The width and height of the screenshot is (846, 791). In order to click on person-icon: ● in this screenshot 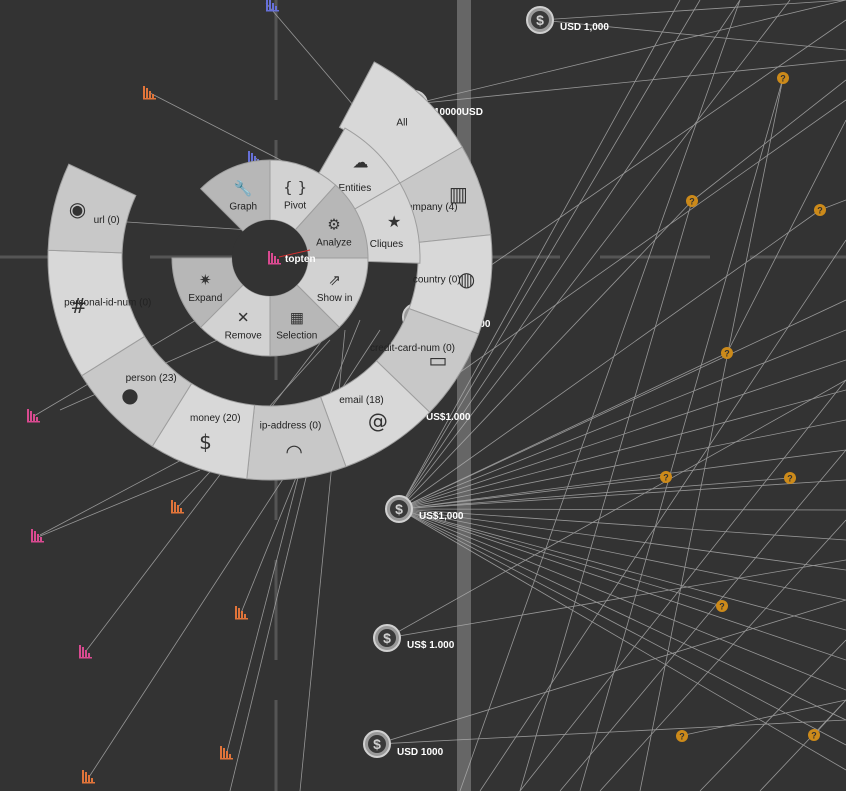, I will do `click(129, 395)`.